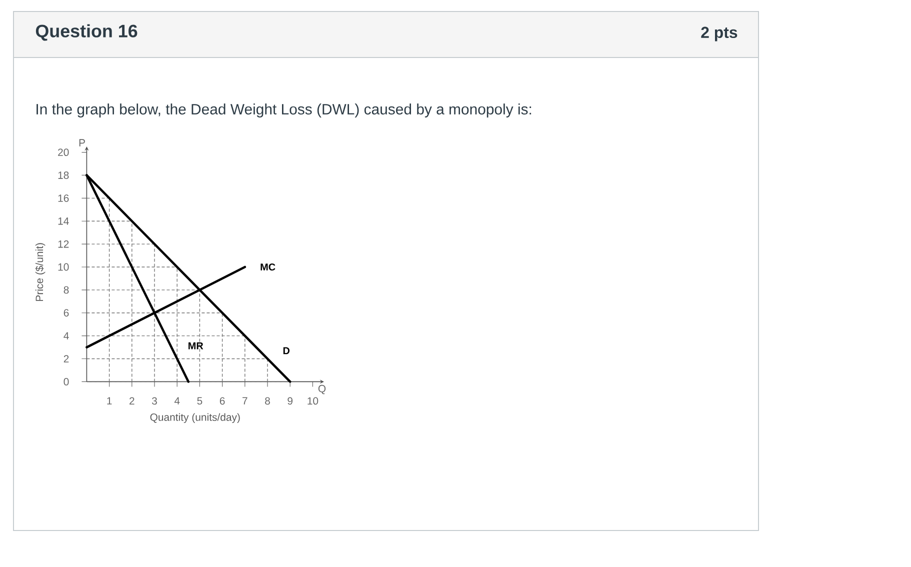  What do you see at coordinates (177, 400) in the screenshot?
I see `x-tick-label: 4` at bounding box center [177, 400].